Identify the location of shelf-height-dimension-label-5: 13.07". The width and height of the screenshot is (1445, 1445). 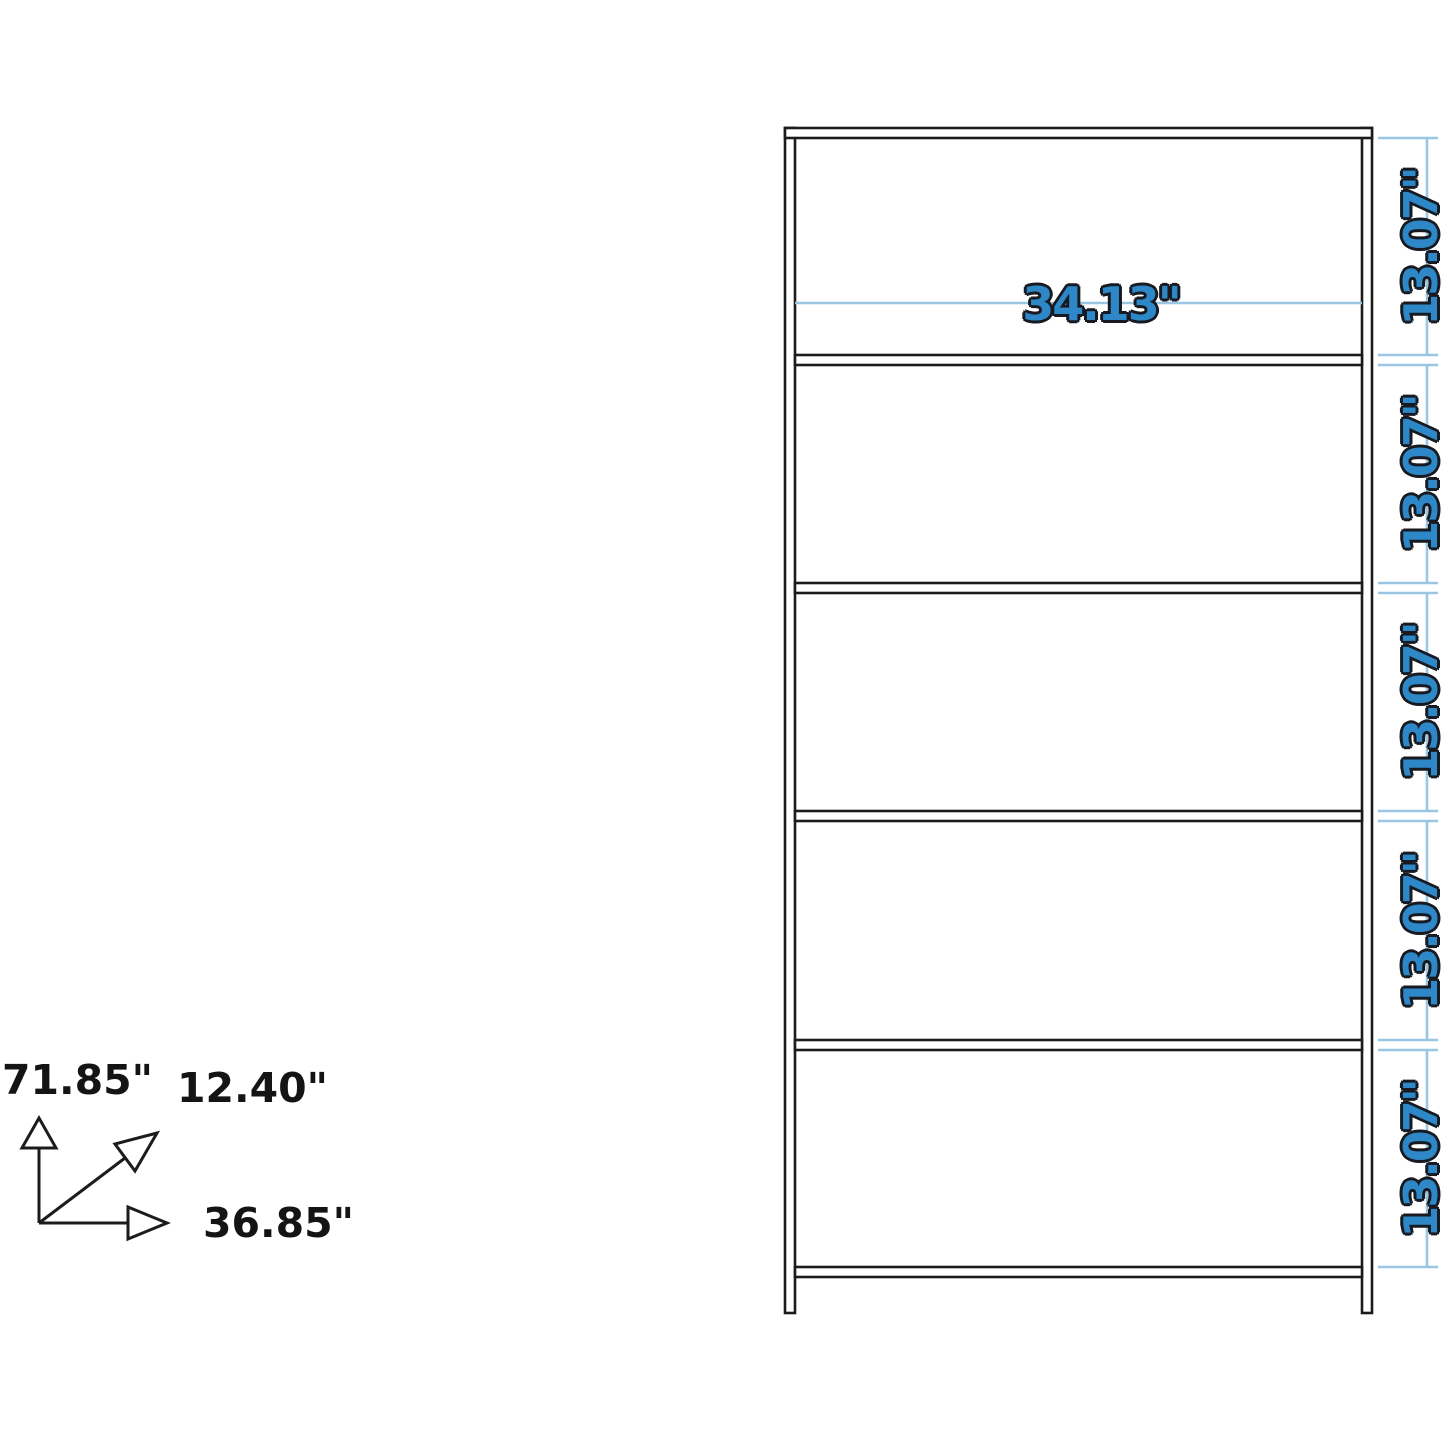
(1419, 1159).